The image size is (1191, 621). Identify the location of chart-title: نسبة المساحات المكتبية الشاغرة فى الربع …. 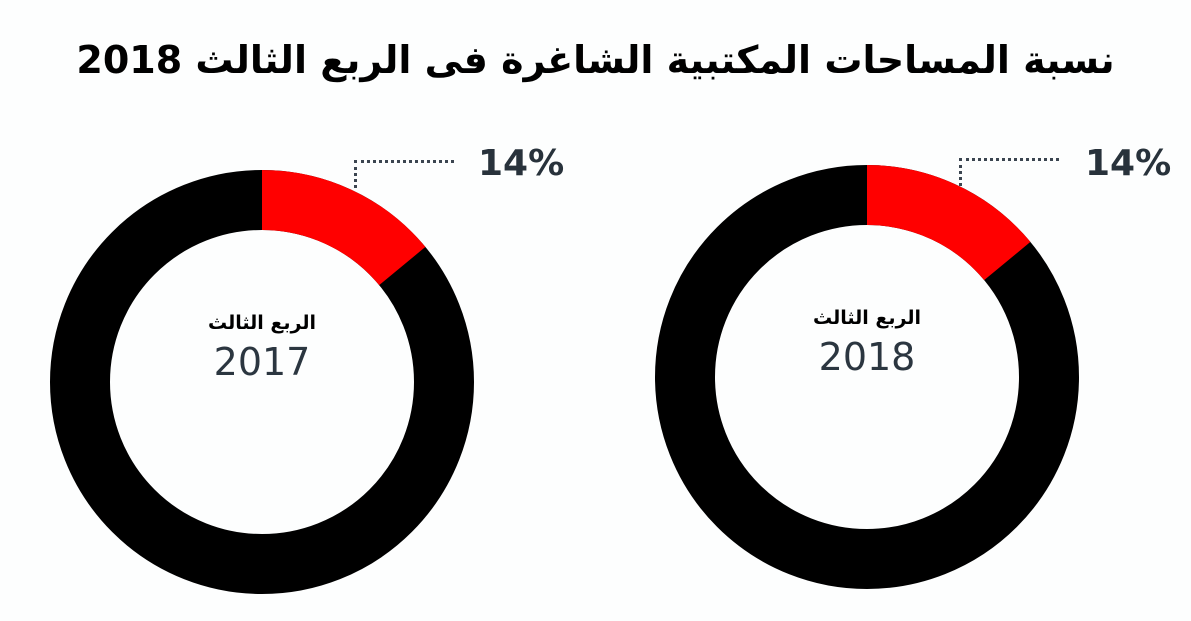
(595, 60).